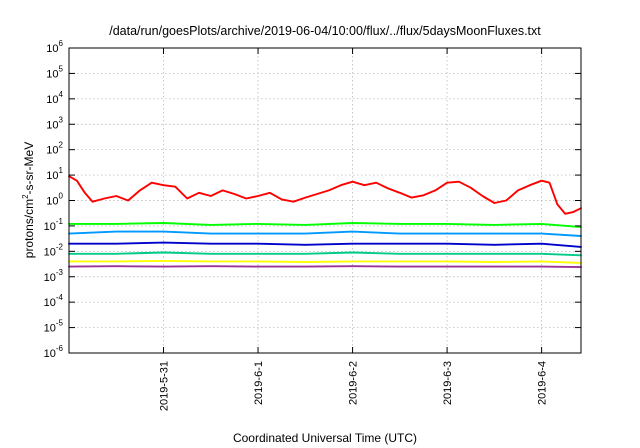 The width and height of the screenshot is (640, 448). What do you see at coordinates (29, 228) in the screenshot?
I see `y-axis-label-pre: protons/cm` at bounding box center [29, 228].